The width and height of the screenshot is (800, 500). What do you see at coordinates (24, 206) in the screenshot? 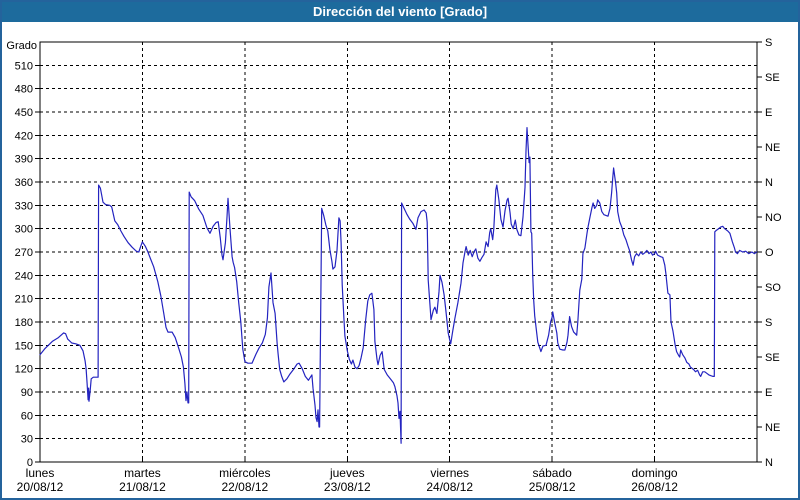
I see `y-left-tick-label: 330` at bounding box center [24, 206].